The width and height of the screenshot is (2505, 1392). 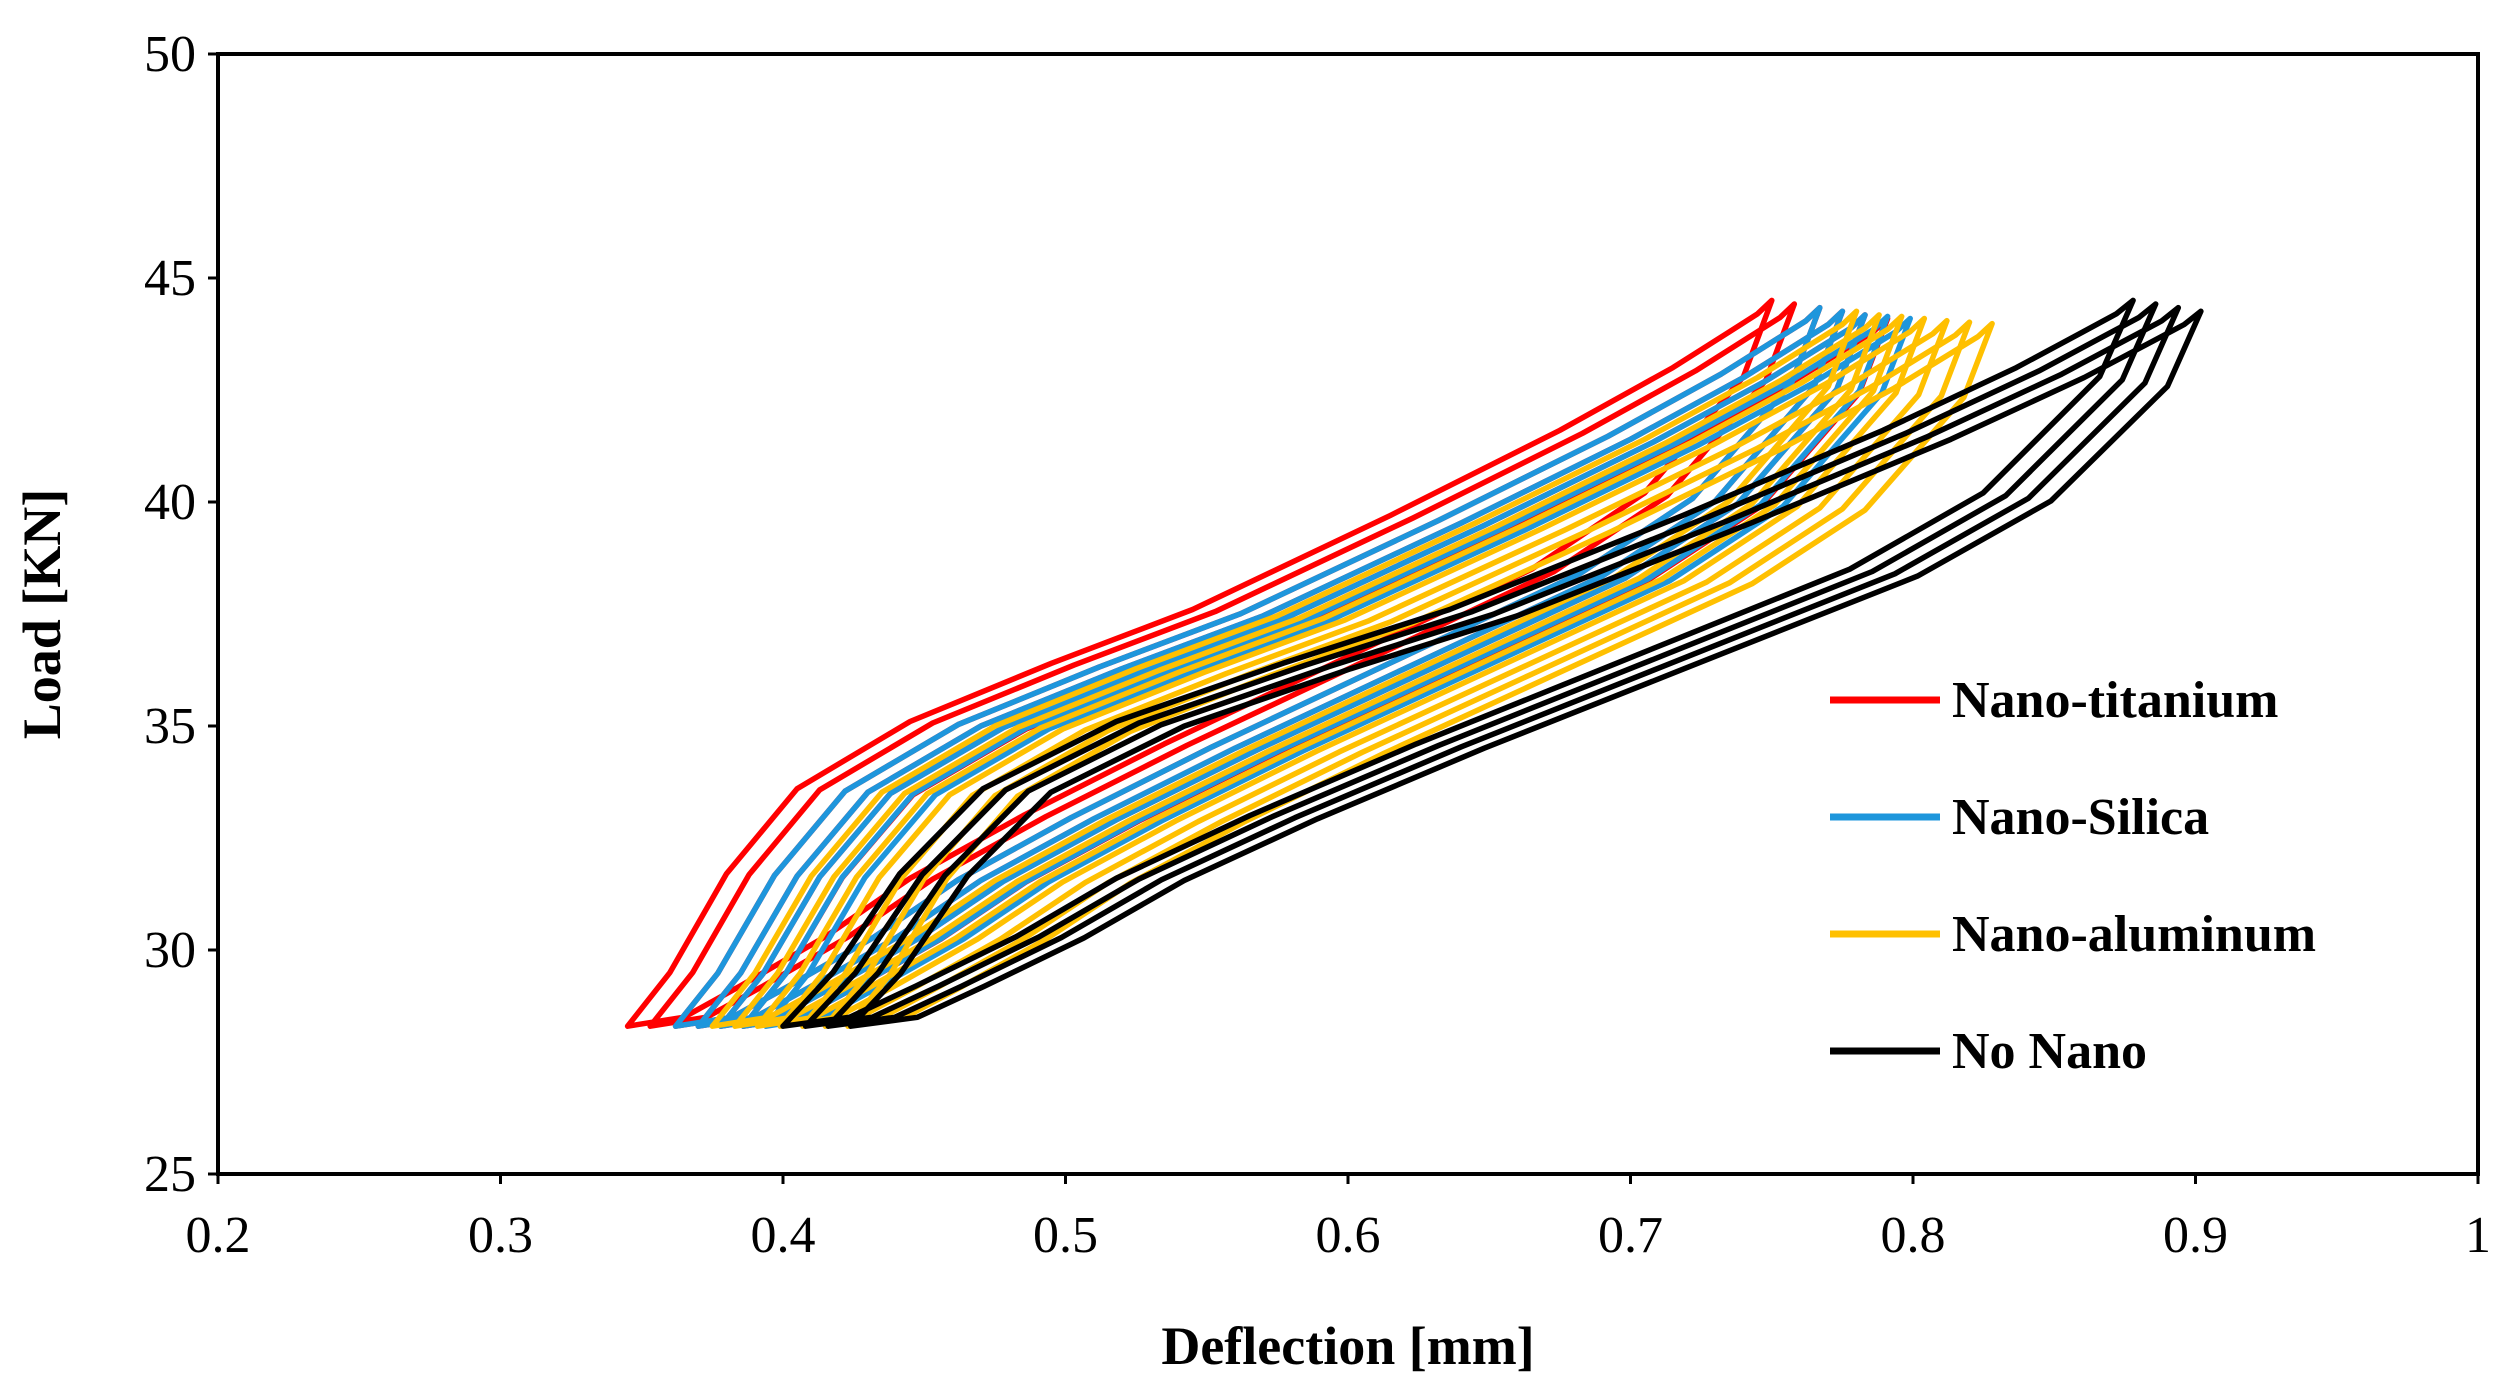 What do you see at coordinates (2195, 1235) in the screenshot?
I see `x-tick-label: 0.9` at bounding box center [2195, 1235].